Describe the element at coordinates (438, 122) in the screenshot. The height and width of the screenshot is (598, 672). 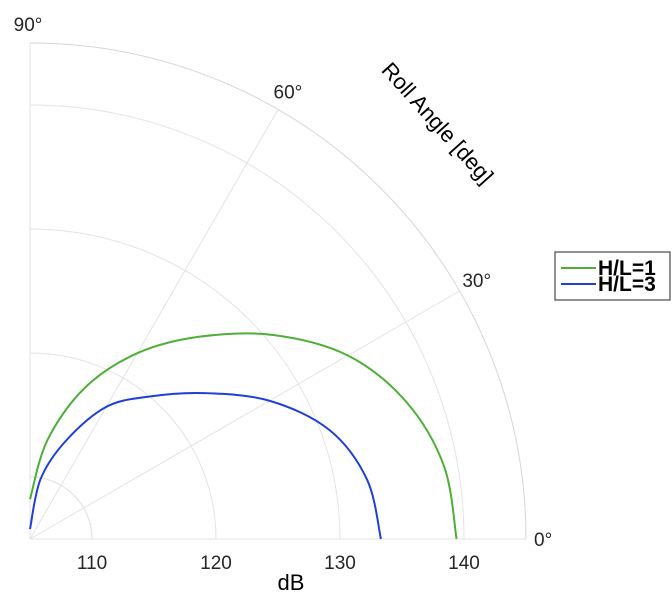
I see `angular-axis-title: Roll Angle [deg]` at that location.